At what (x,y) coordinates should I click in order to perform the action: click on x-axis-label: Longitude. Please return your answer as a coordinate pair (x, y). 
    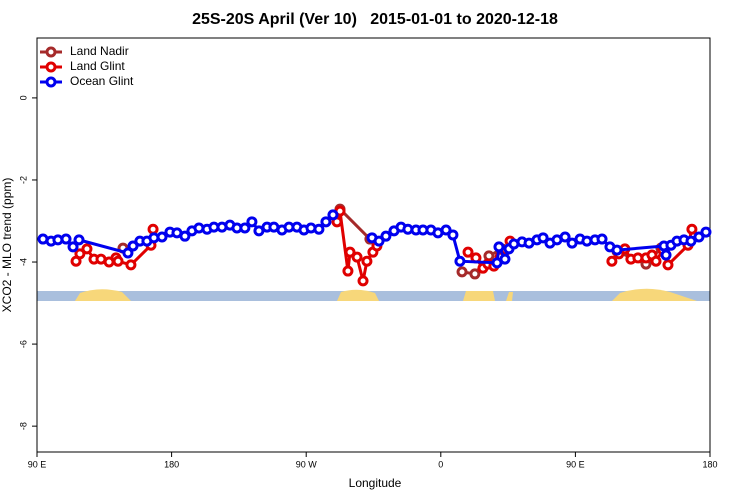
    Looking at the image, I should click on (375, 483).